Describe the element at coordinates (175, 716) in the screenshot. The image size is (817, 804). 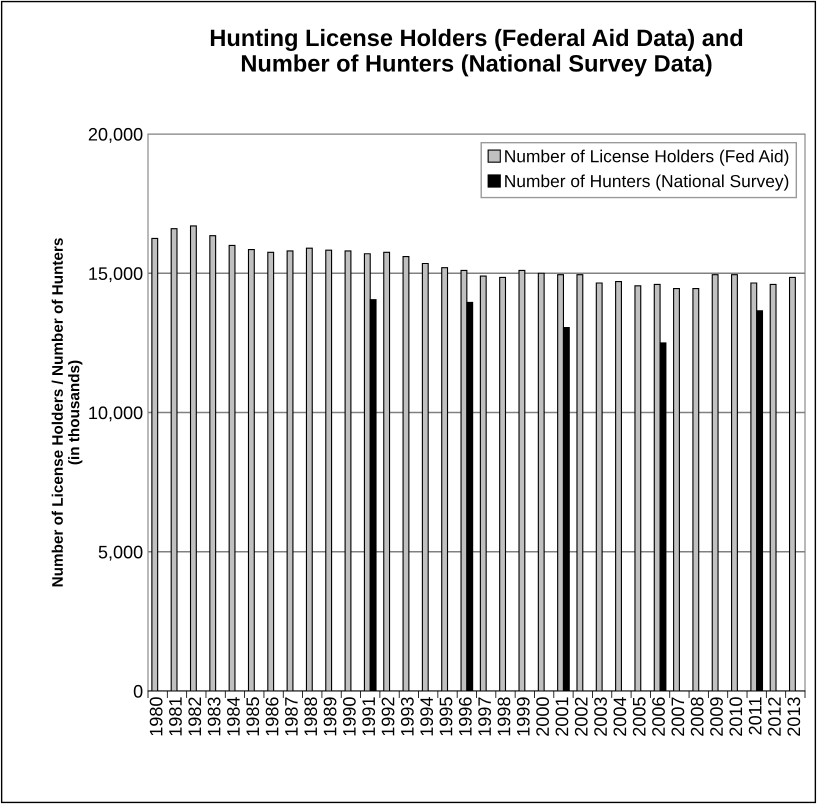
I see `x-tick-label: 1981` at that location.